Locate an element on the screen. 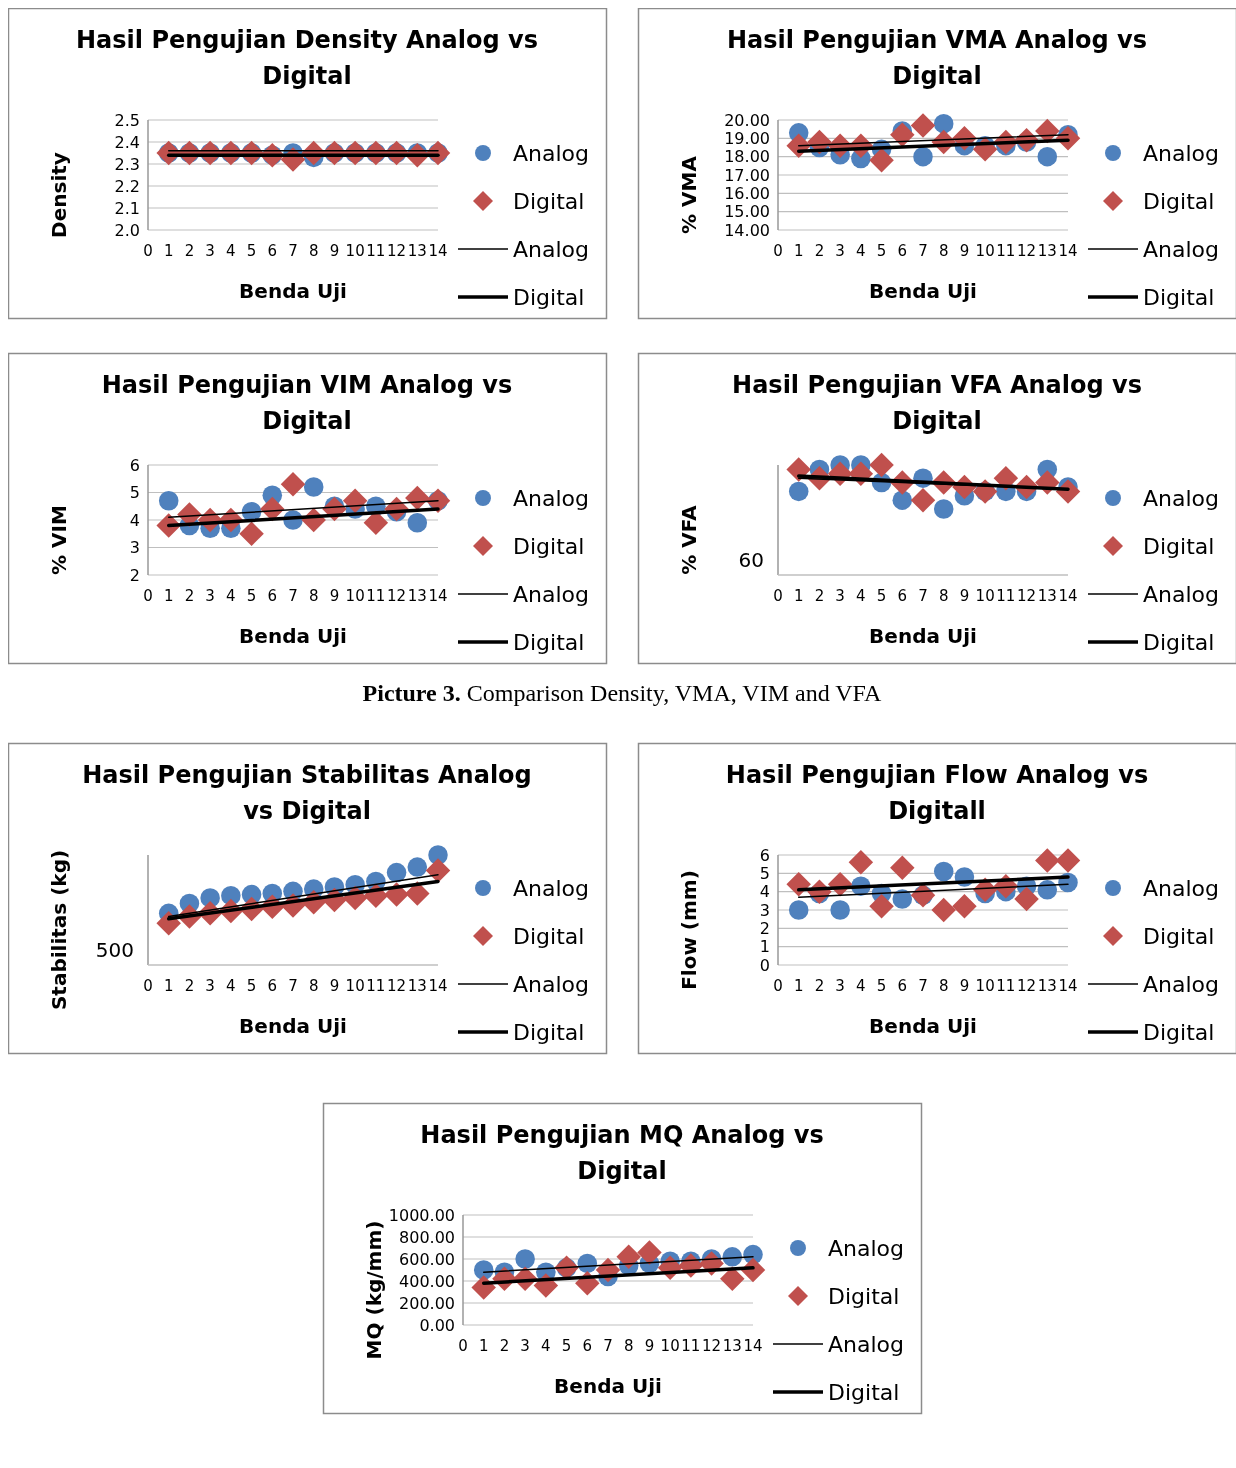 The width and height of the screenshot is (1236, 1468). y-tick-label: 18.00 is located at coordinates (747, 157).